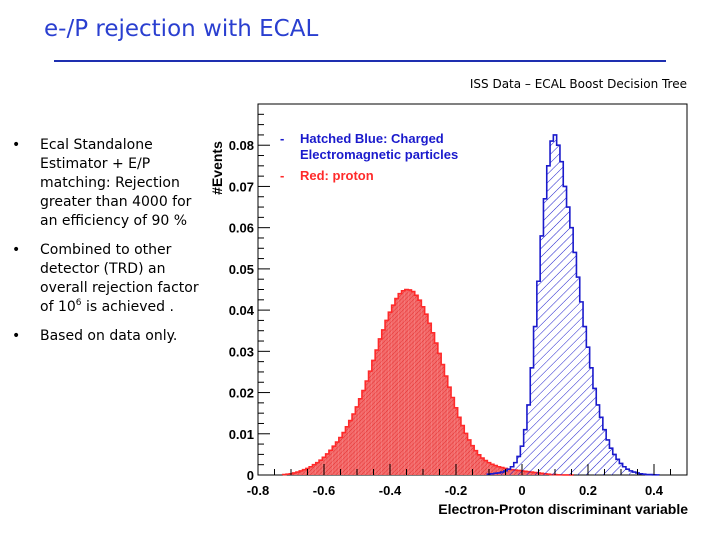 Image resolution: width=720 pixels, height=540 pixels. I want to click on y-tick-label: 0.03, so click(241, 351).